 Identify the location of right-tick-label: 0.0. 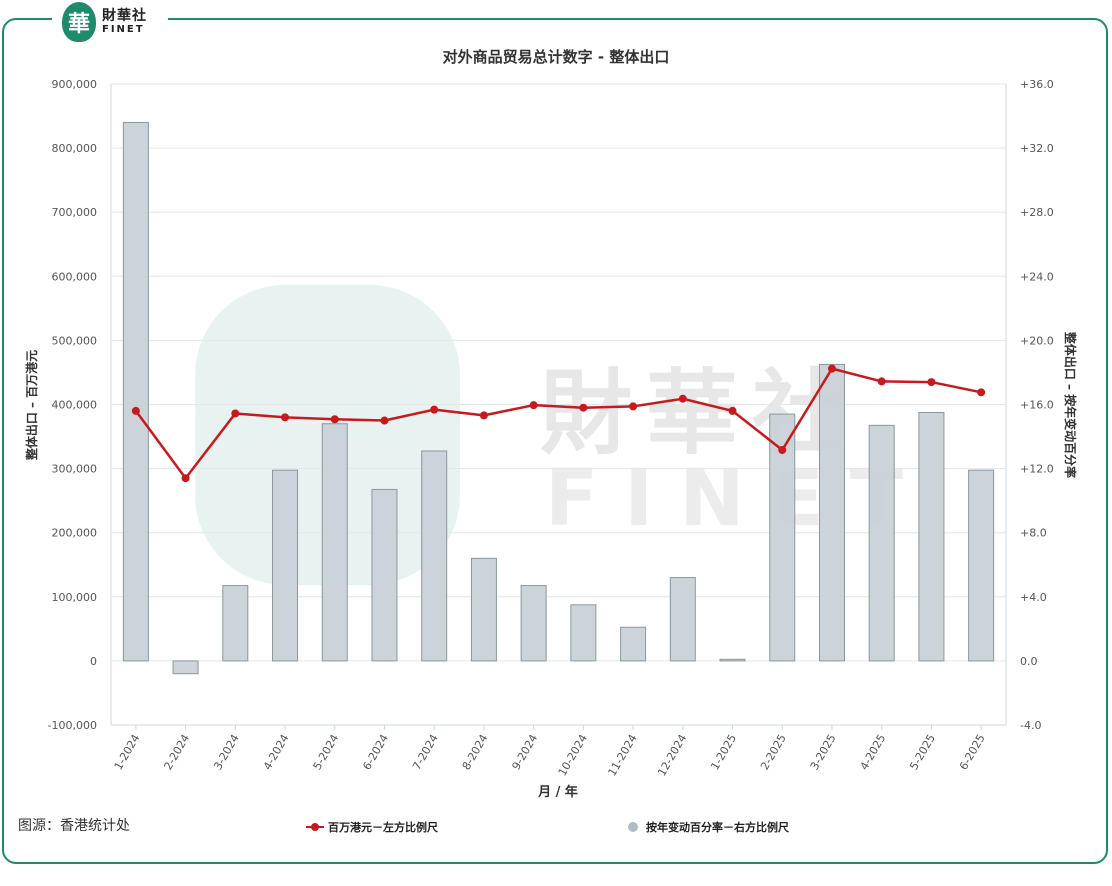
(1029, 661).